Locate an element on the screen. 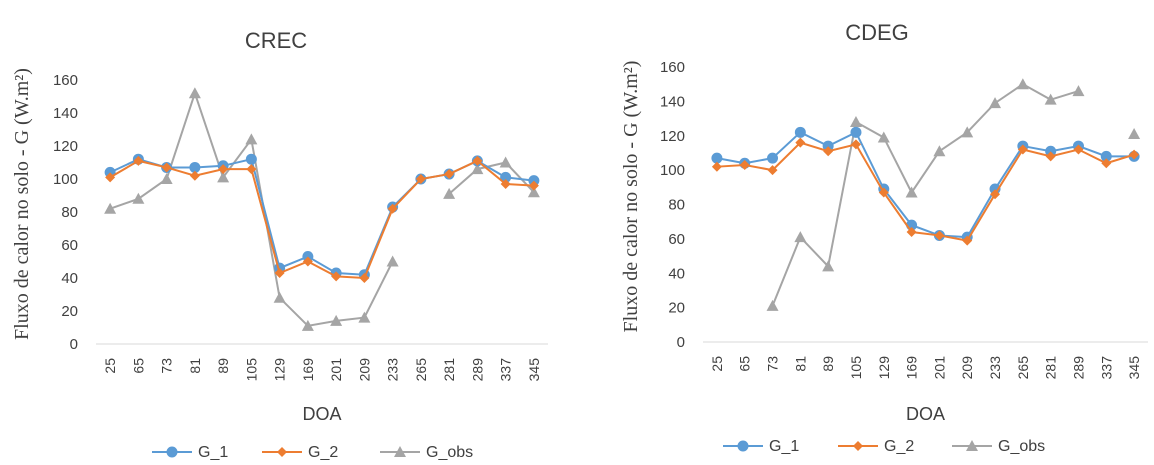  x-tick-label: 201 is located at coordinates (336, 370).